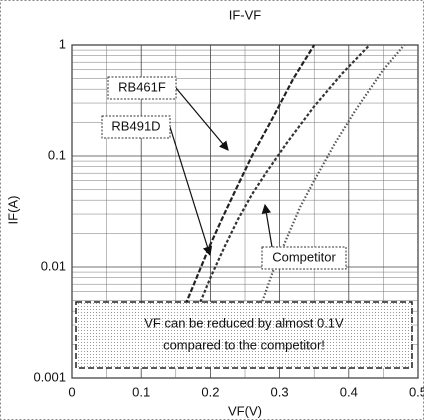  What do you see at coordinates (349, 391) in the screenshot?
I see `x-tick-label: 0.4` at bounding box center [349, 391].